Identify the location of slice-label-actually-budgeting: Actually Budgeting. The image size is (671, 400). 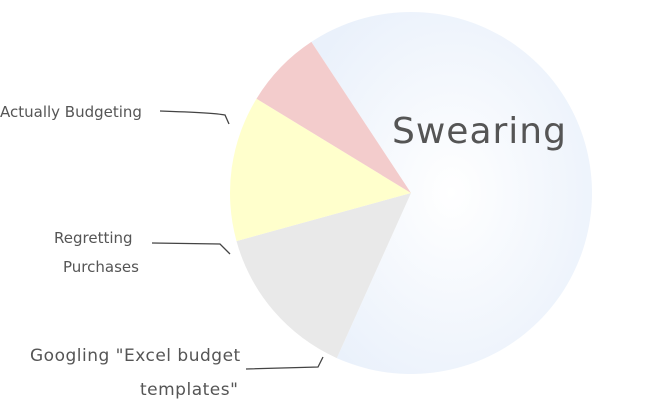
(71, 112).